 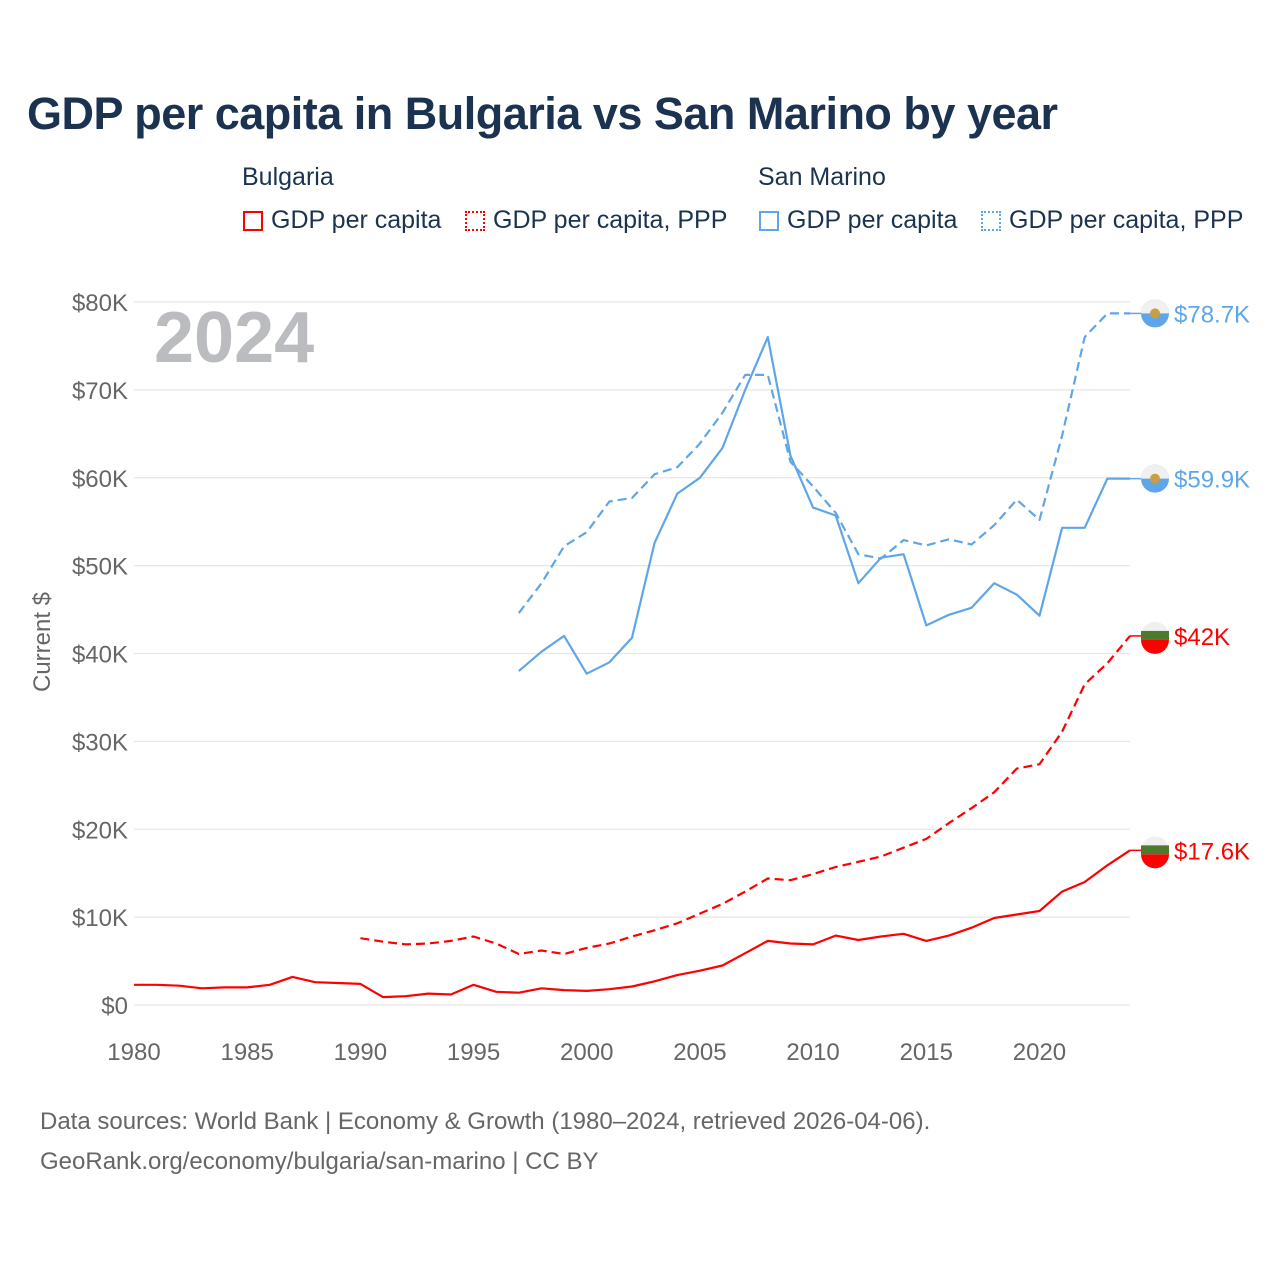 I want to click on x-tick-label: 1995, so click(x=473, y=1052).